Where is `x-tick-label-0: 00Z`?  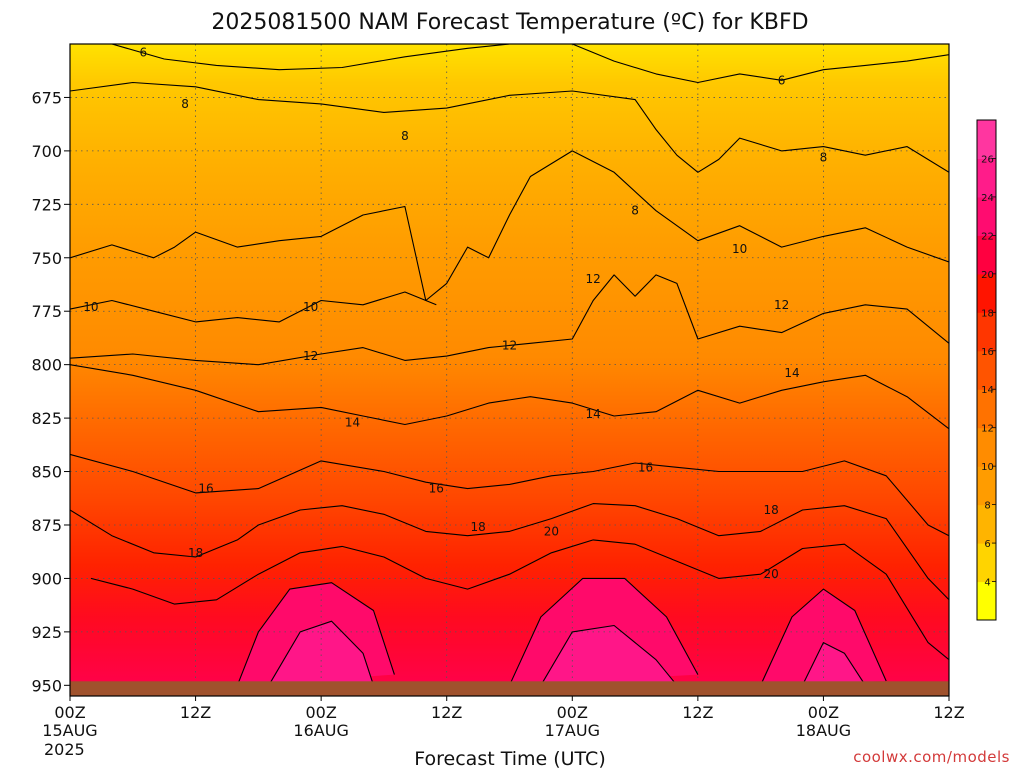 x-tick-label-0: 00Z is located at coordinates (69, 712).